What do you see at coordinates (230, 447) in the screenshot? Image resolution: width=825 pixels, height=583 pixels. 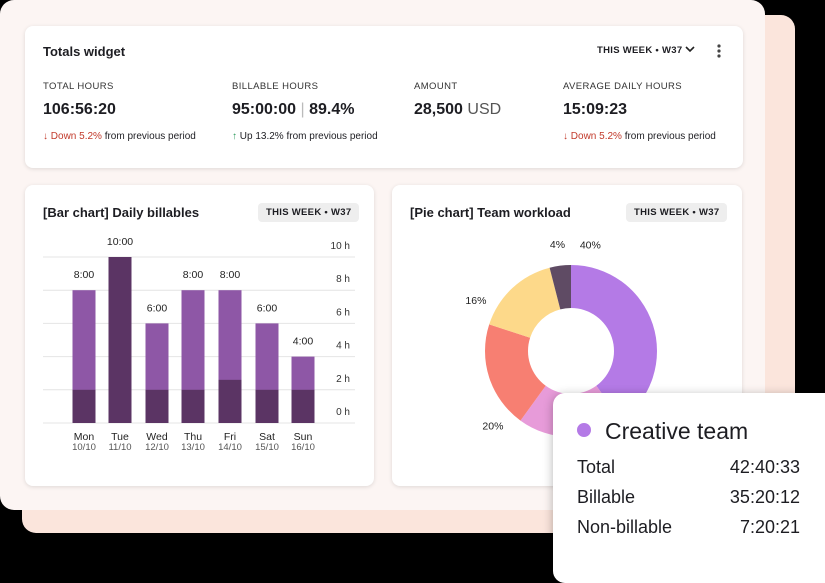 I see `x-tick-date: 14/10` at bounding box center [230, 447].